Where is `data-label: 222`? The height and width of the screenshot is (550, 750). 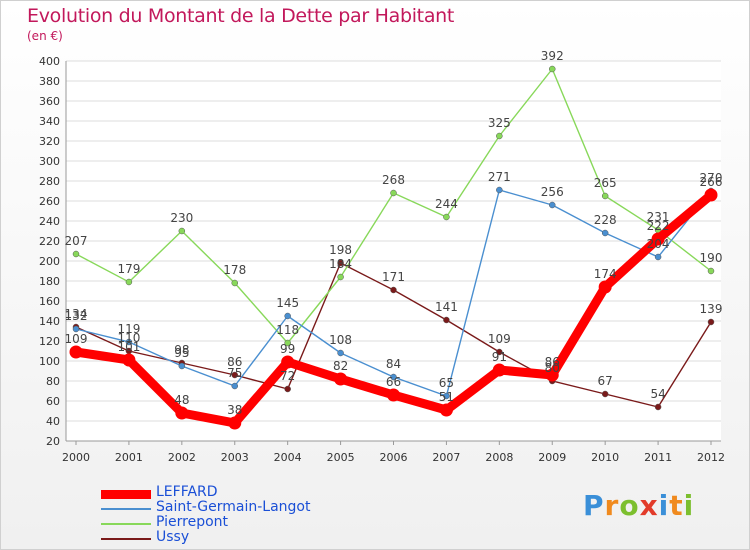 data-label: 222 is located at coordinates (658, 226).